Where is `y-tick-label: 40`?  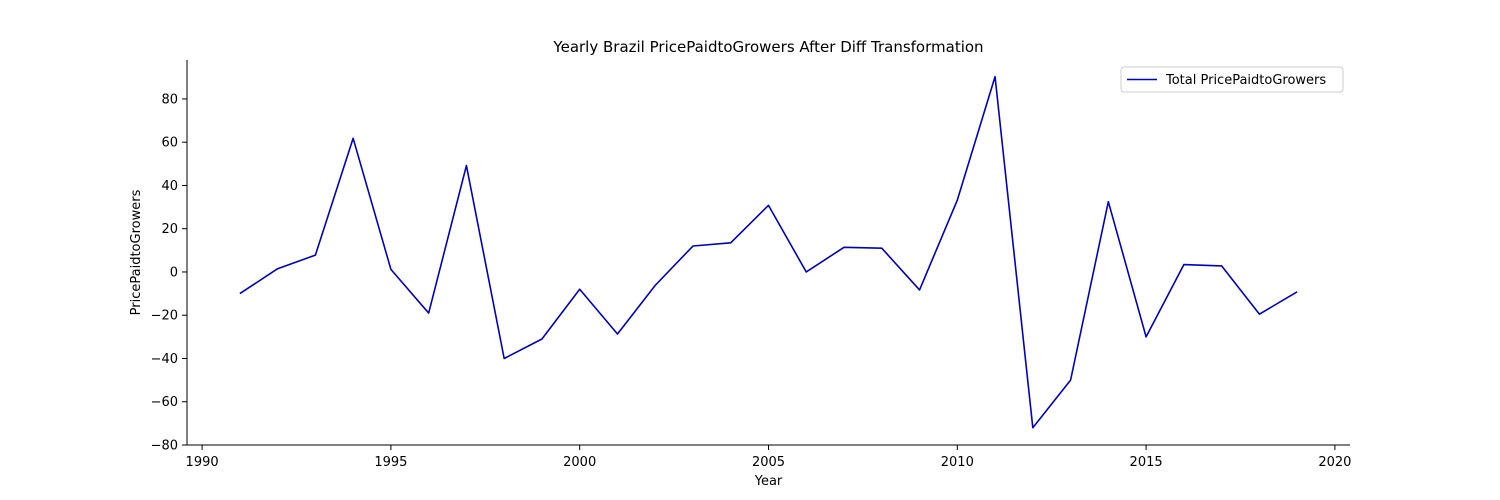
y-tick-label: 40 is located at coordinates (169, 186).